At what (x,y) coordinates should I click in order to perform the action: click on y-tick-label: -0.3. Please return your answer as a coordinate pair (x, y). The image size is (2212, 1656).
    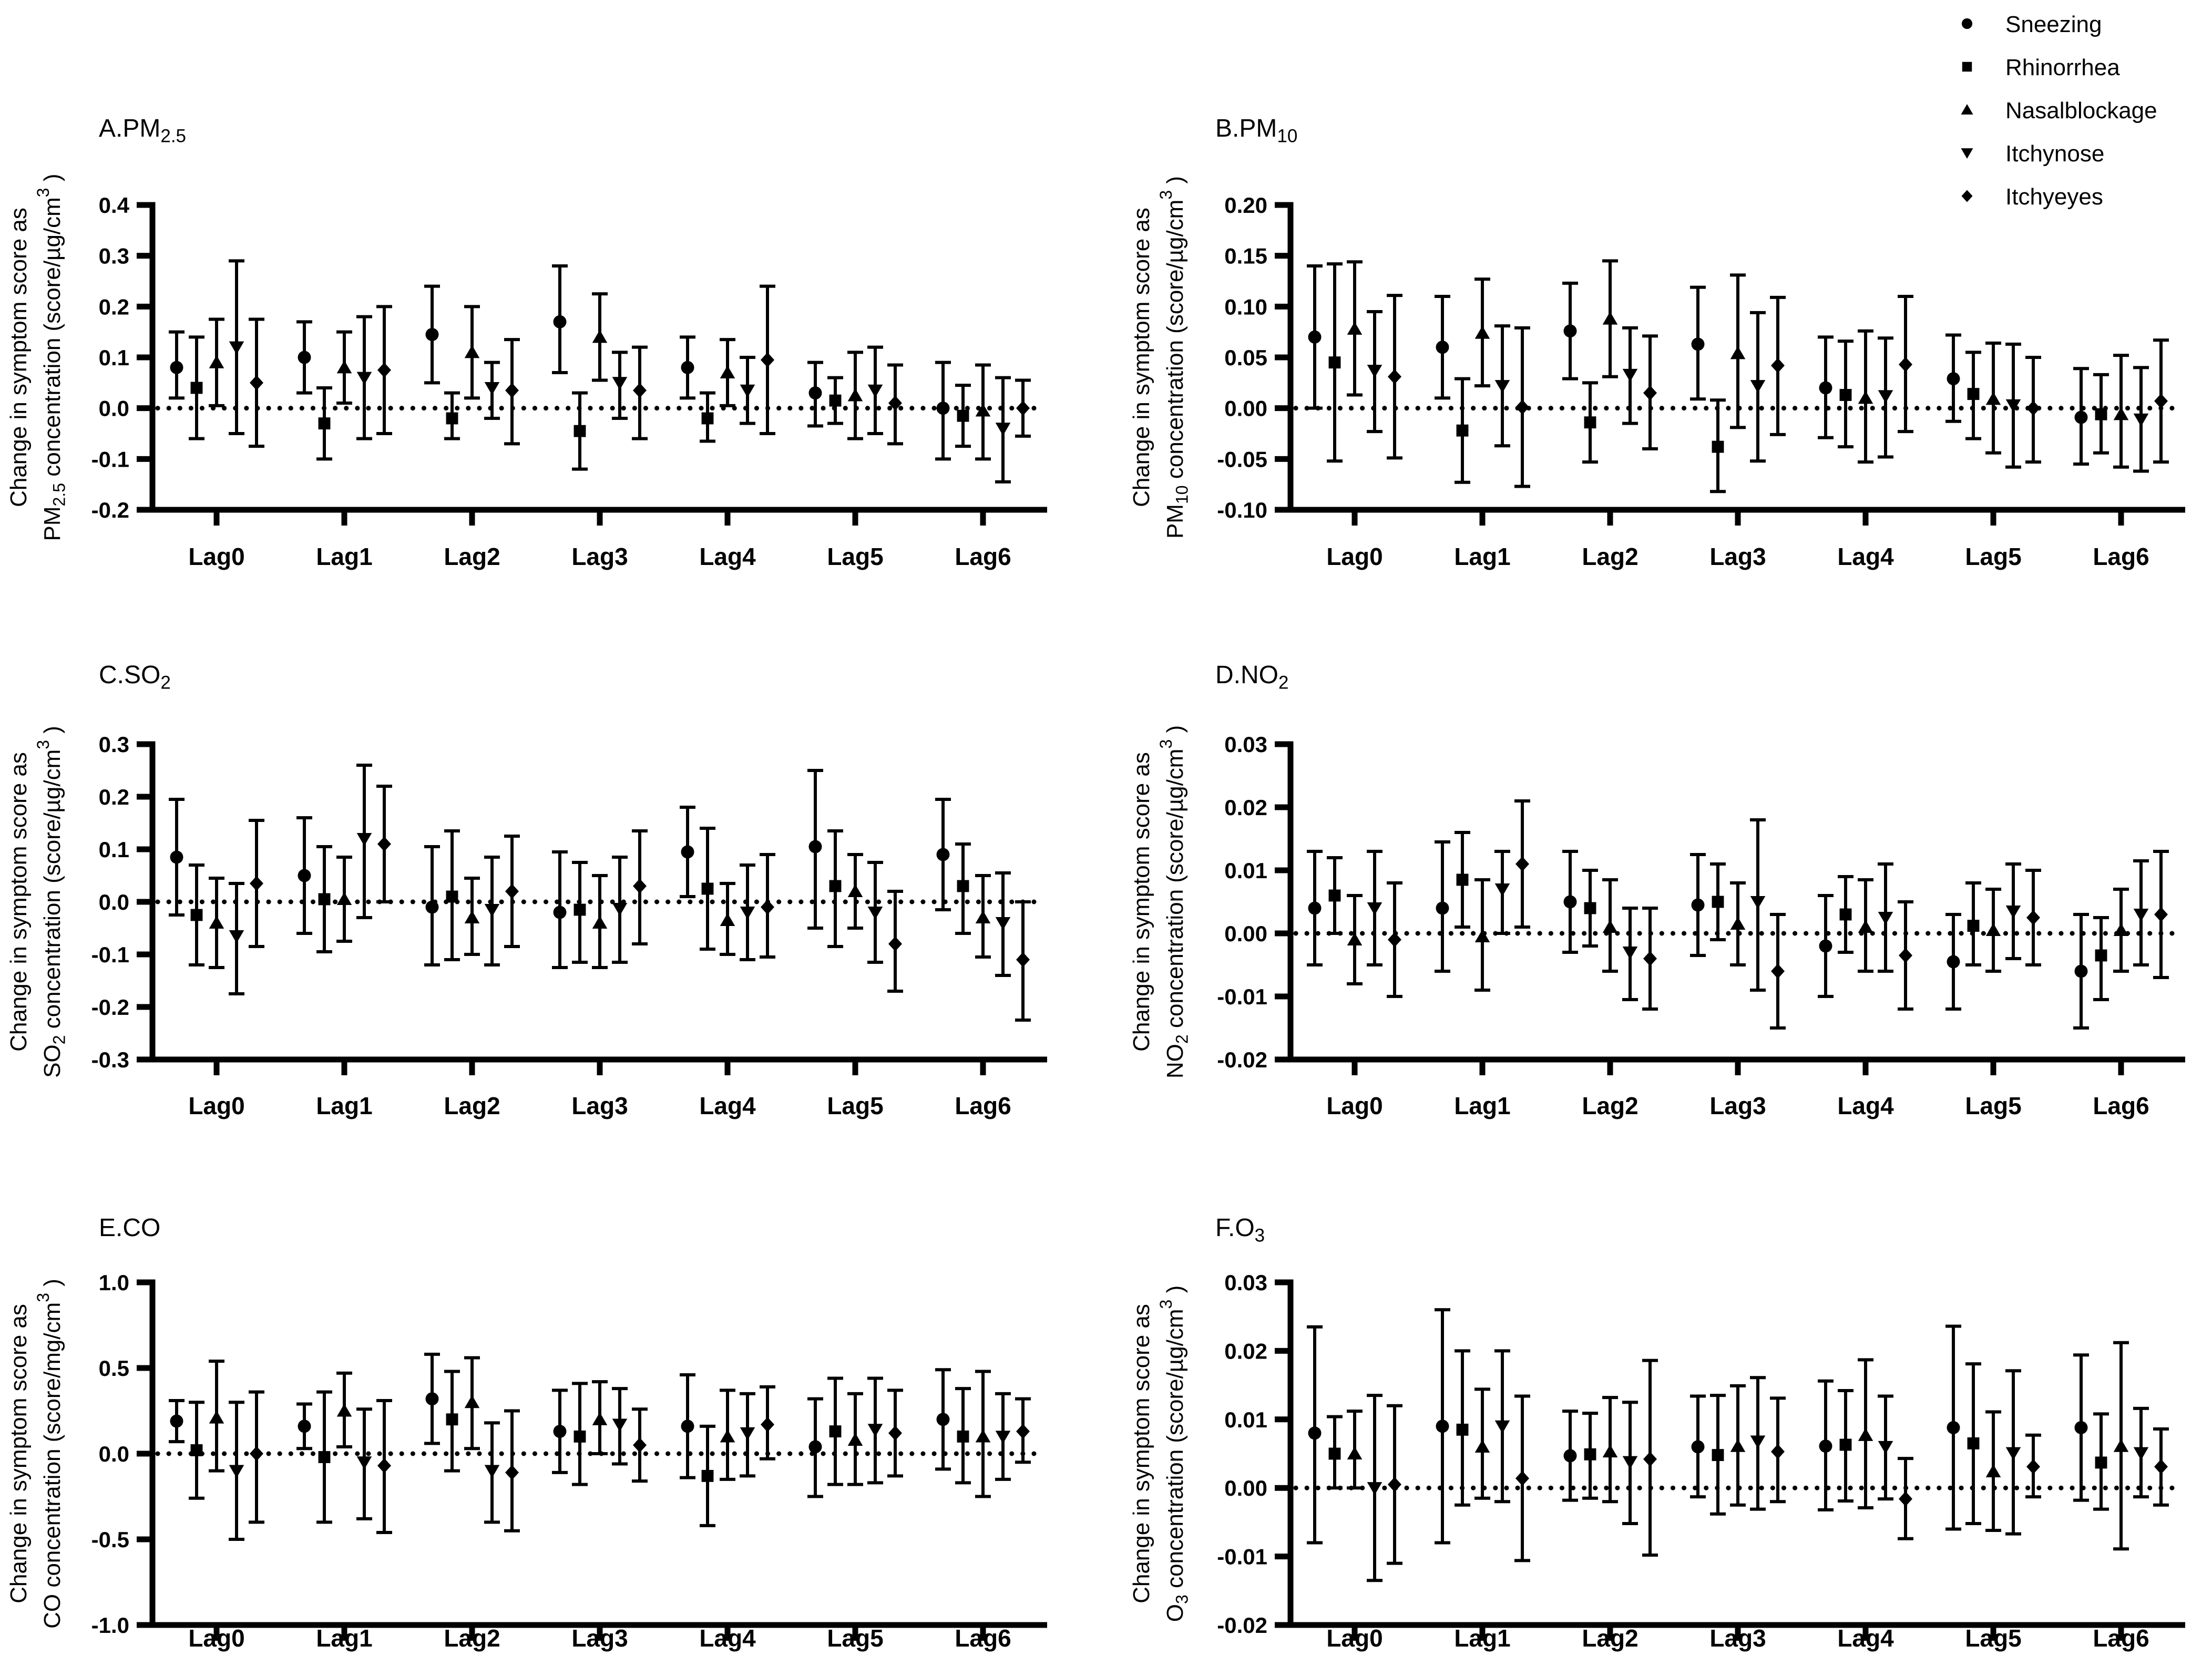
    Looking at the image, I should click on (110, 1059).